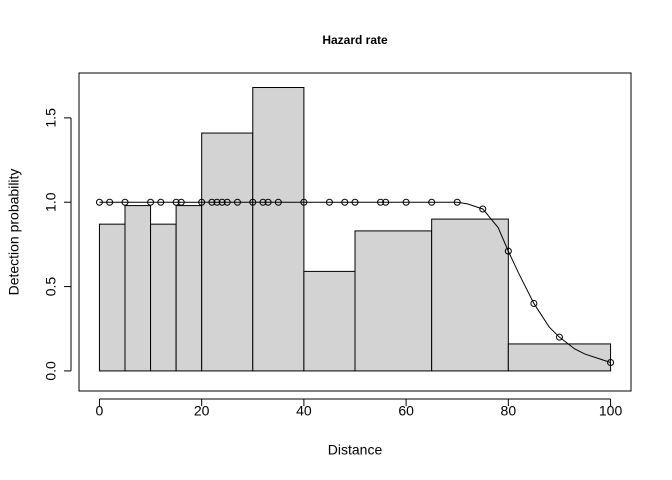 The width and height of the screenshot is (672, 480). What do you see at coordinates (100, 411) in the screenshot?
I see `x-tick-label: 0` at bounding box center [100, 411].